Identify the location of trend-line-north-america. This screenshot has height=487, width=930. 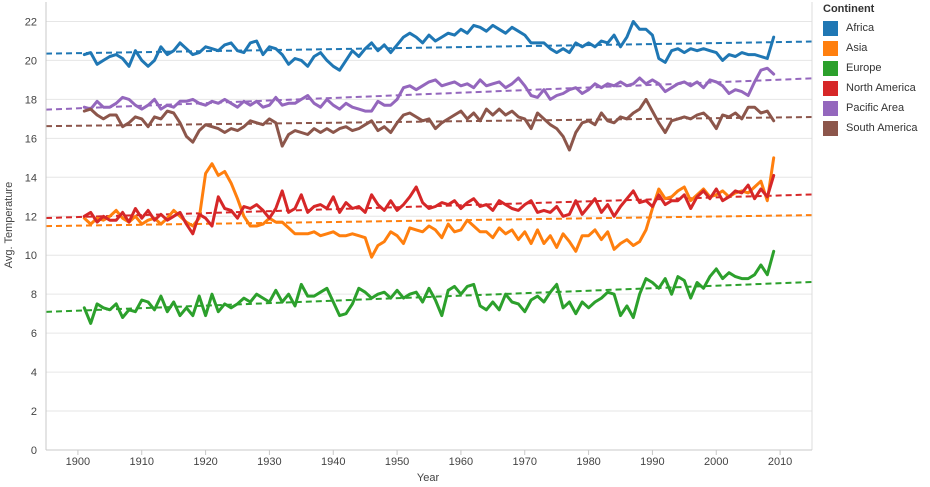
(429, 206).